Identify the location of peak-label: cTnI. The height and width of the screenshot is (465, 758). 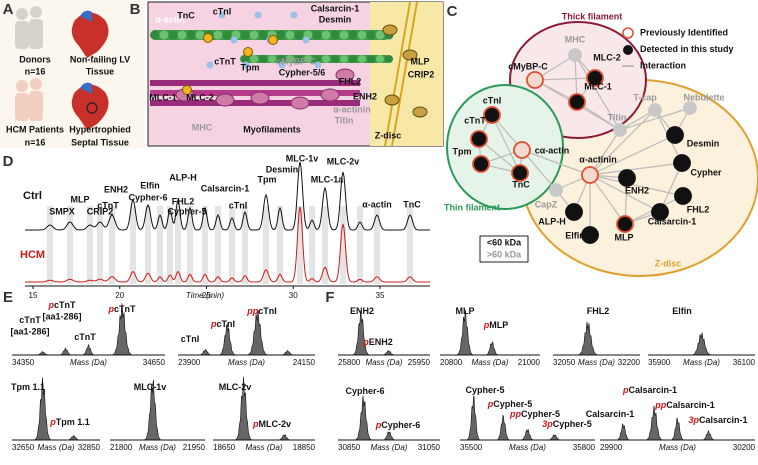
(190, 339).